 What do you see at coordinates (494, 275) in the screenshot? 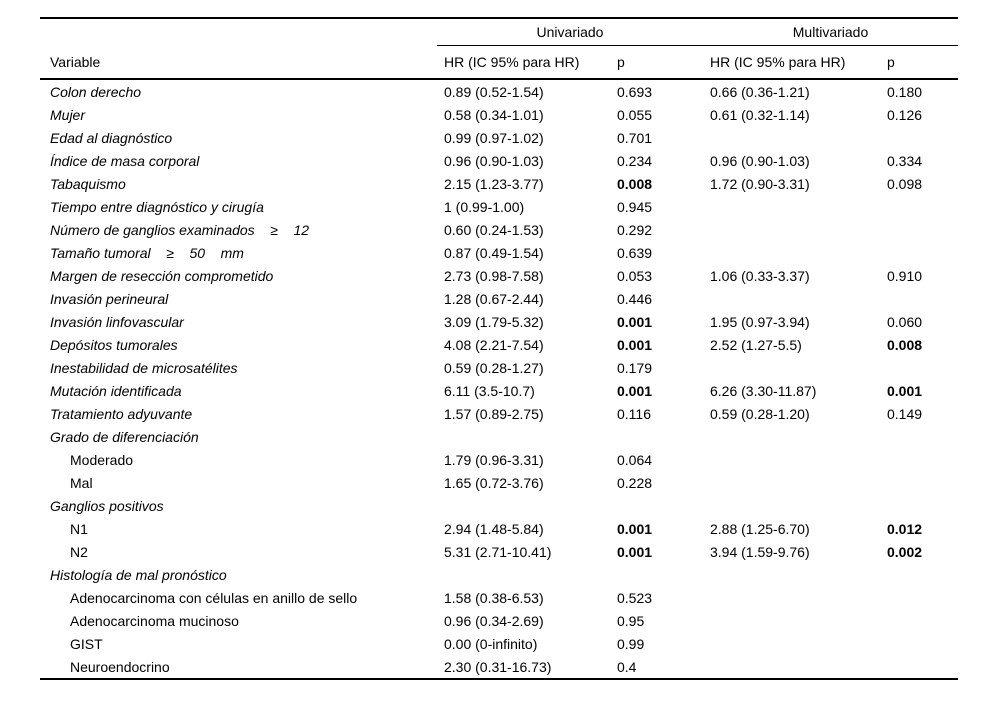
I see `univariado-hr-cell: 2.73 (0.98-7.58)` at bounding box center [494, 275].